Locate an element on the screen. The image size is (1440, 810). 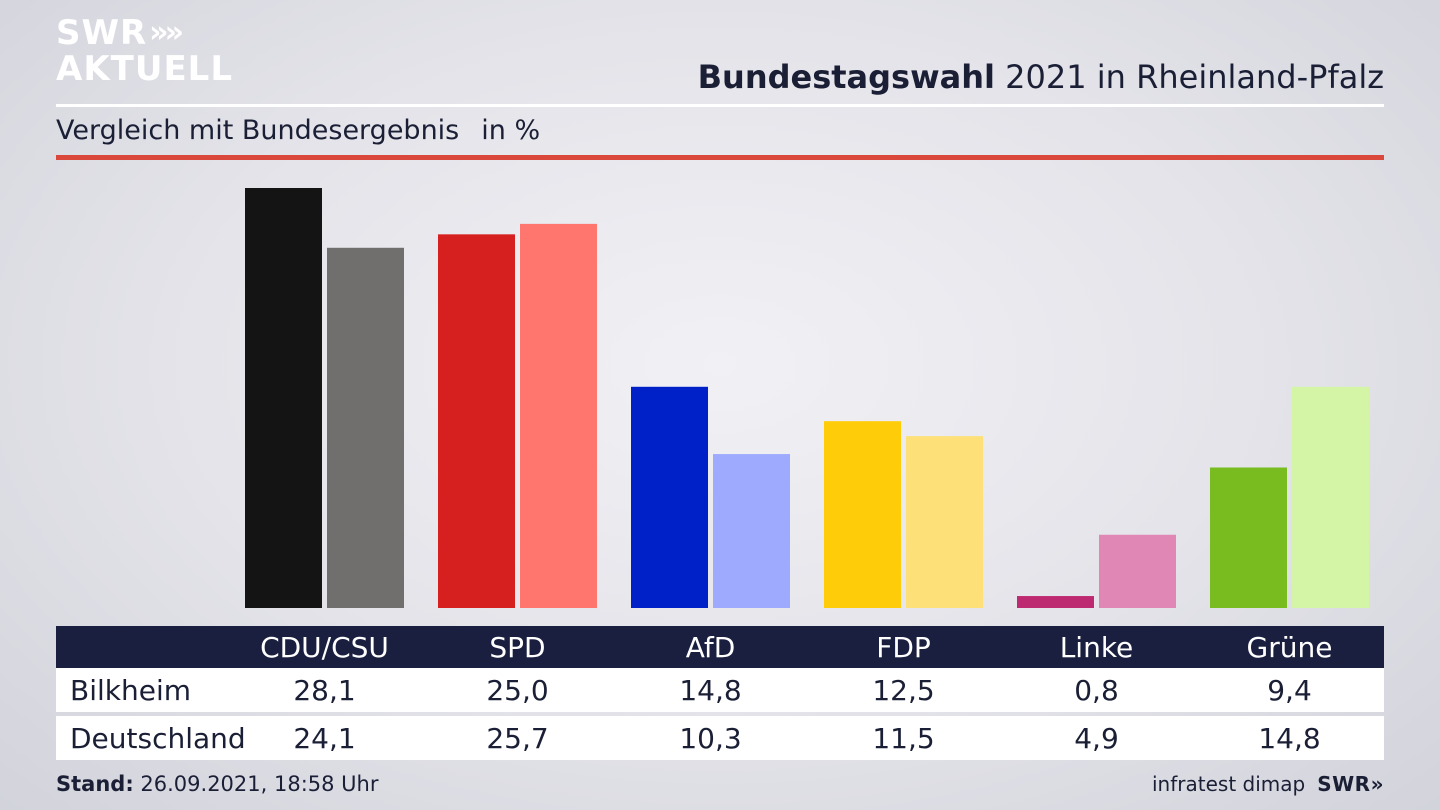
source-credit: infratest dimap SWR» is located at coordinates (1268, 784).